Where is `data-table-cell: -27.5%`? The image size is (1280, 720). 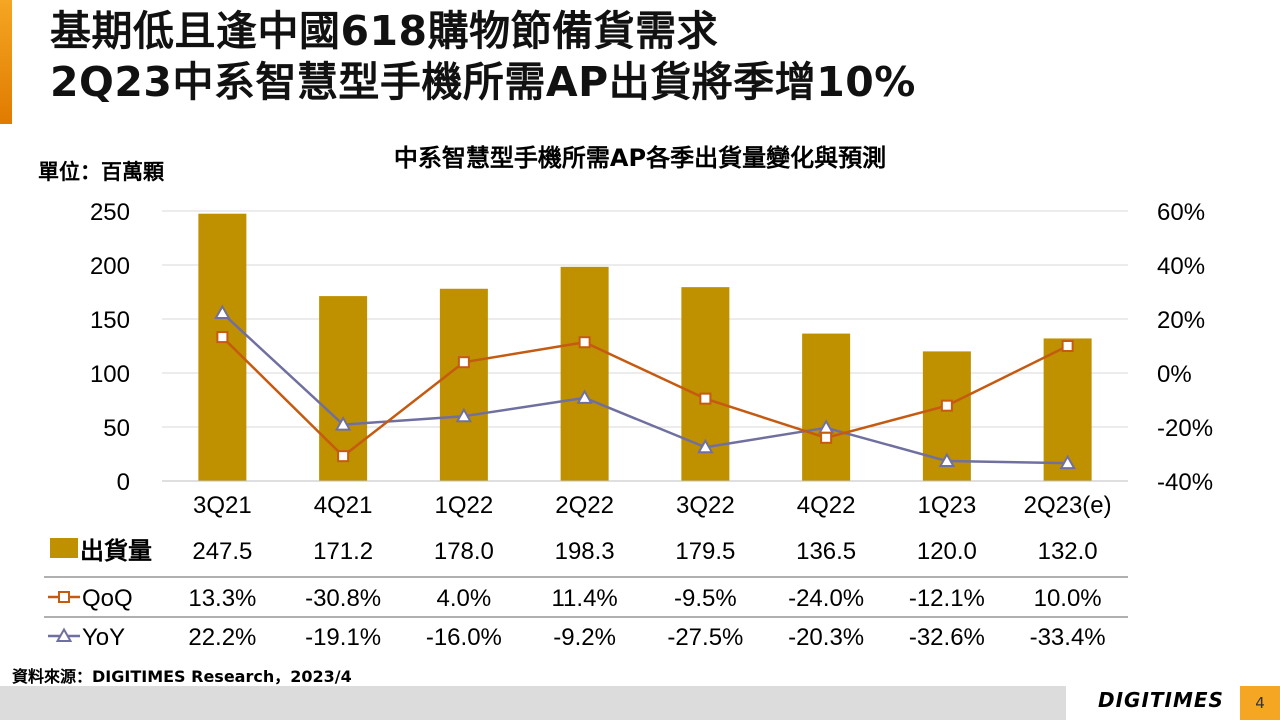 data-table-cell: -27.5% is located at coordinates (705, 637).